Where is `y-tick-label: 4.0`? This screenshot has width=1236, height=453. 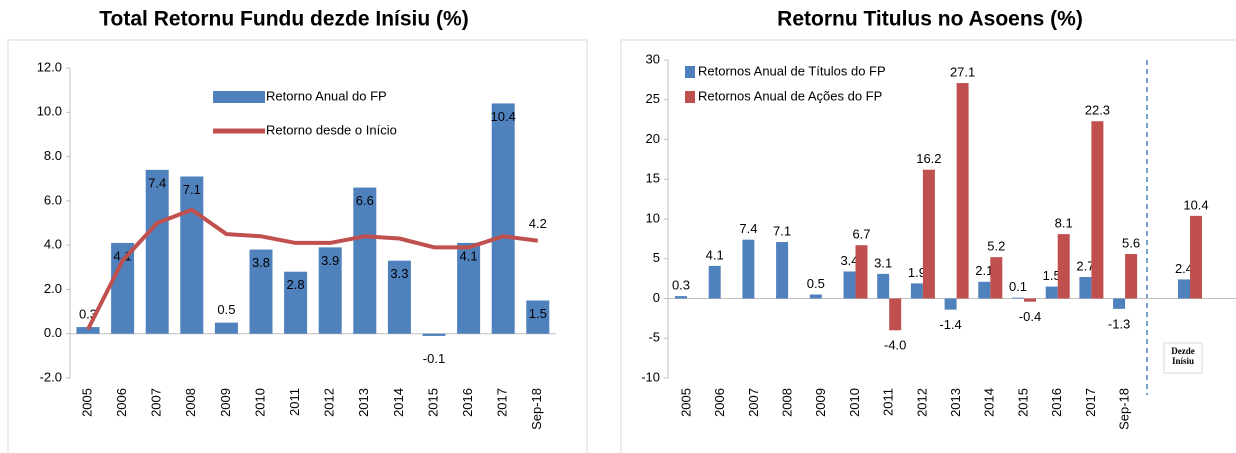 y-tick-label: 4.0 is located at coordinates (53, 244).